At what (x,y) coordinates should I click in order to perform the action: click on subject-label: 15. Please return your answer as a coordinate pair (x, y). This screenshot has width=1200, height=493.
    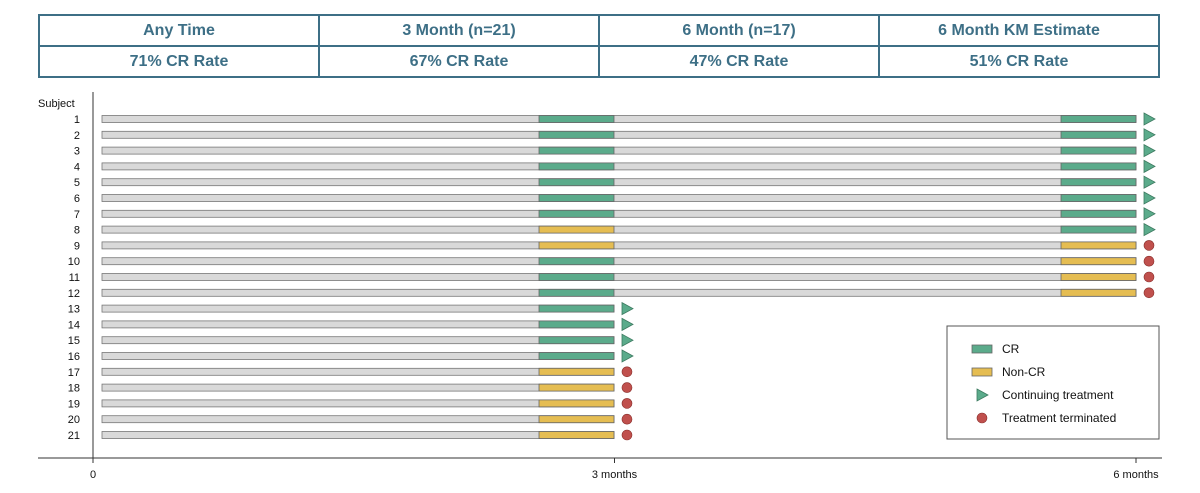
    Looking at the image, I should click on (74, 341).